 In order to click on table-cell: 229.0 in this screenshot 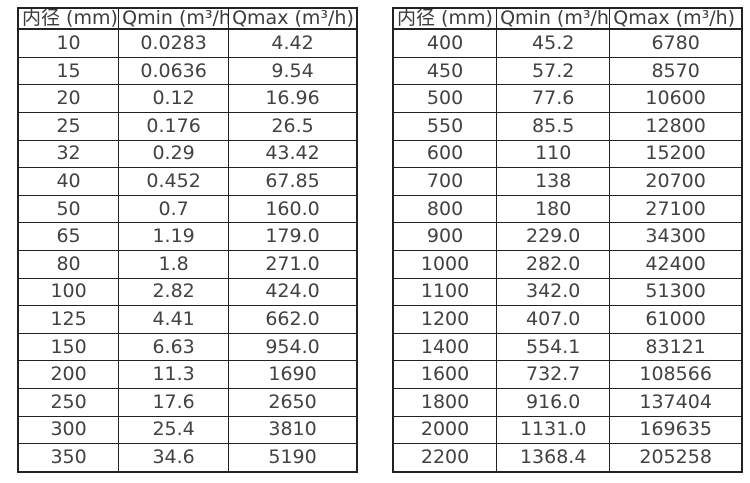, I will do `click(553, 236)`.